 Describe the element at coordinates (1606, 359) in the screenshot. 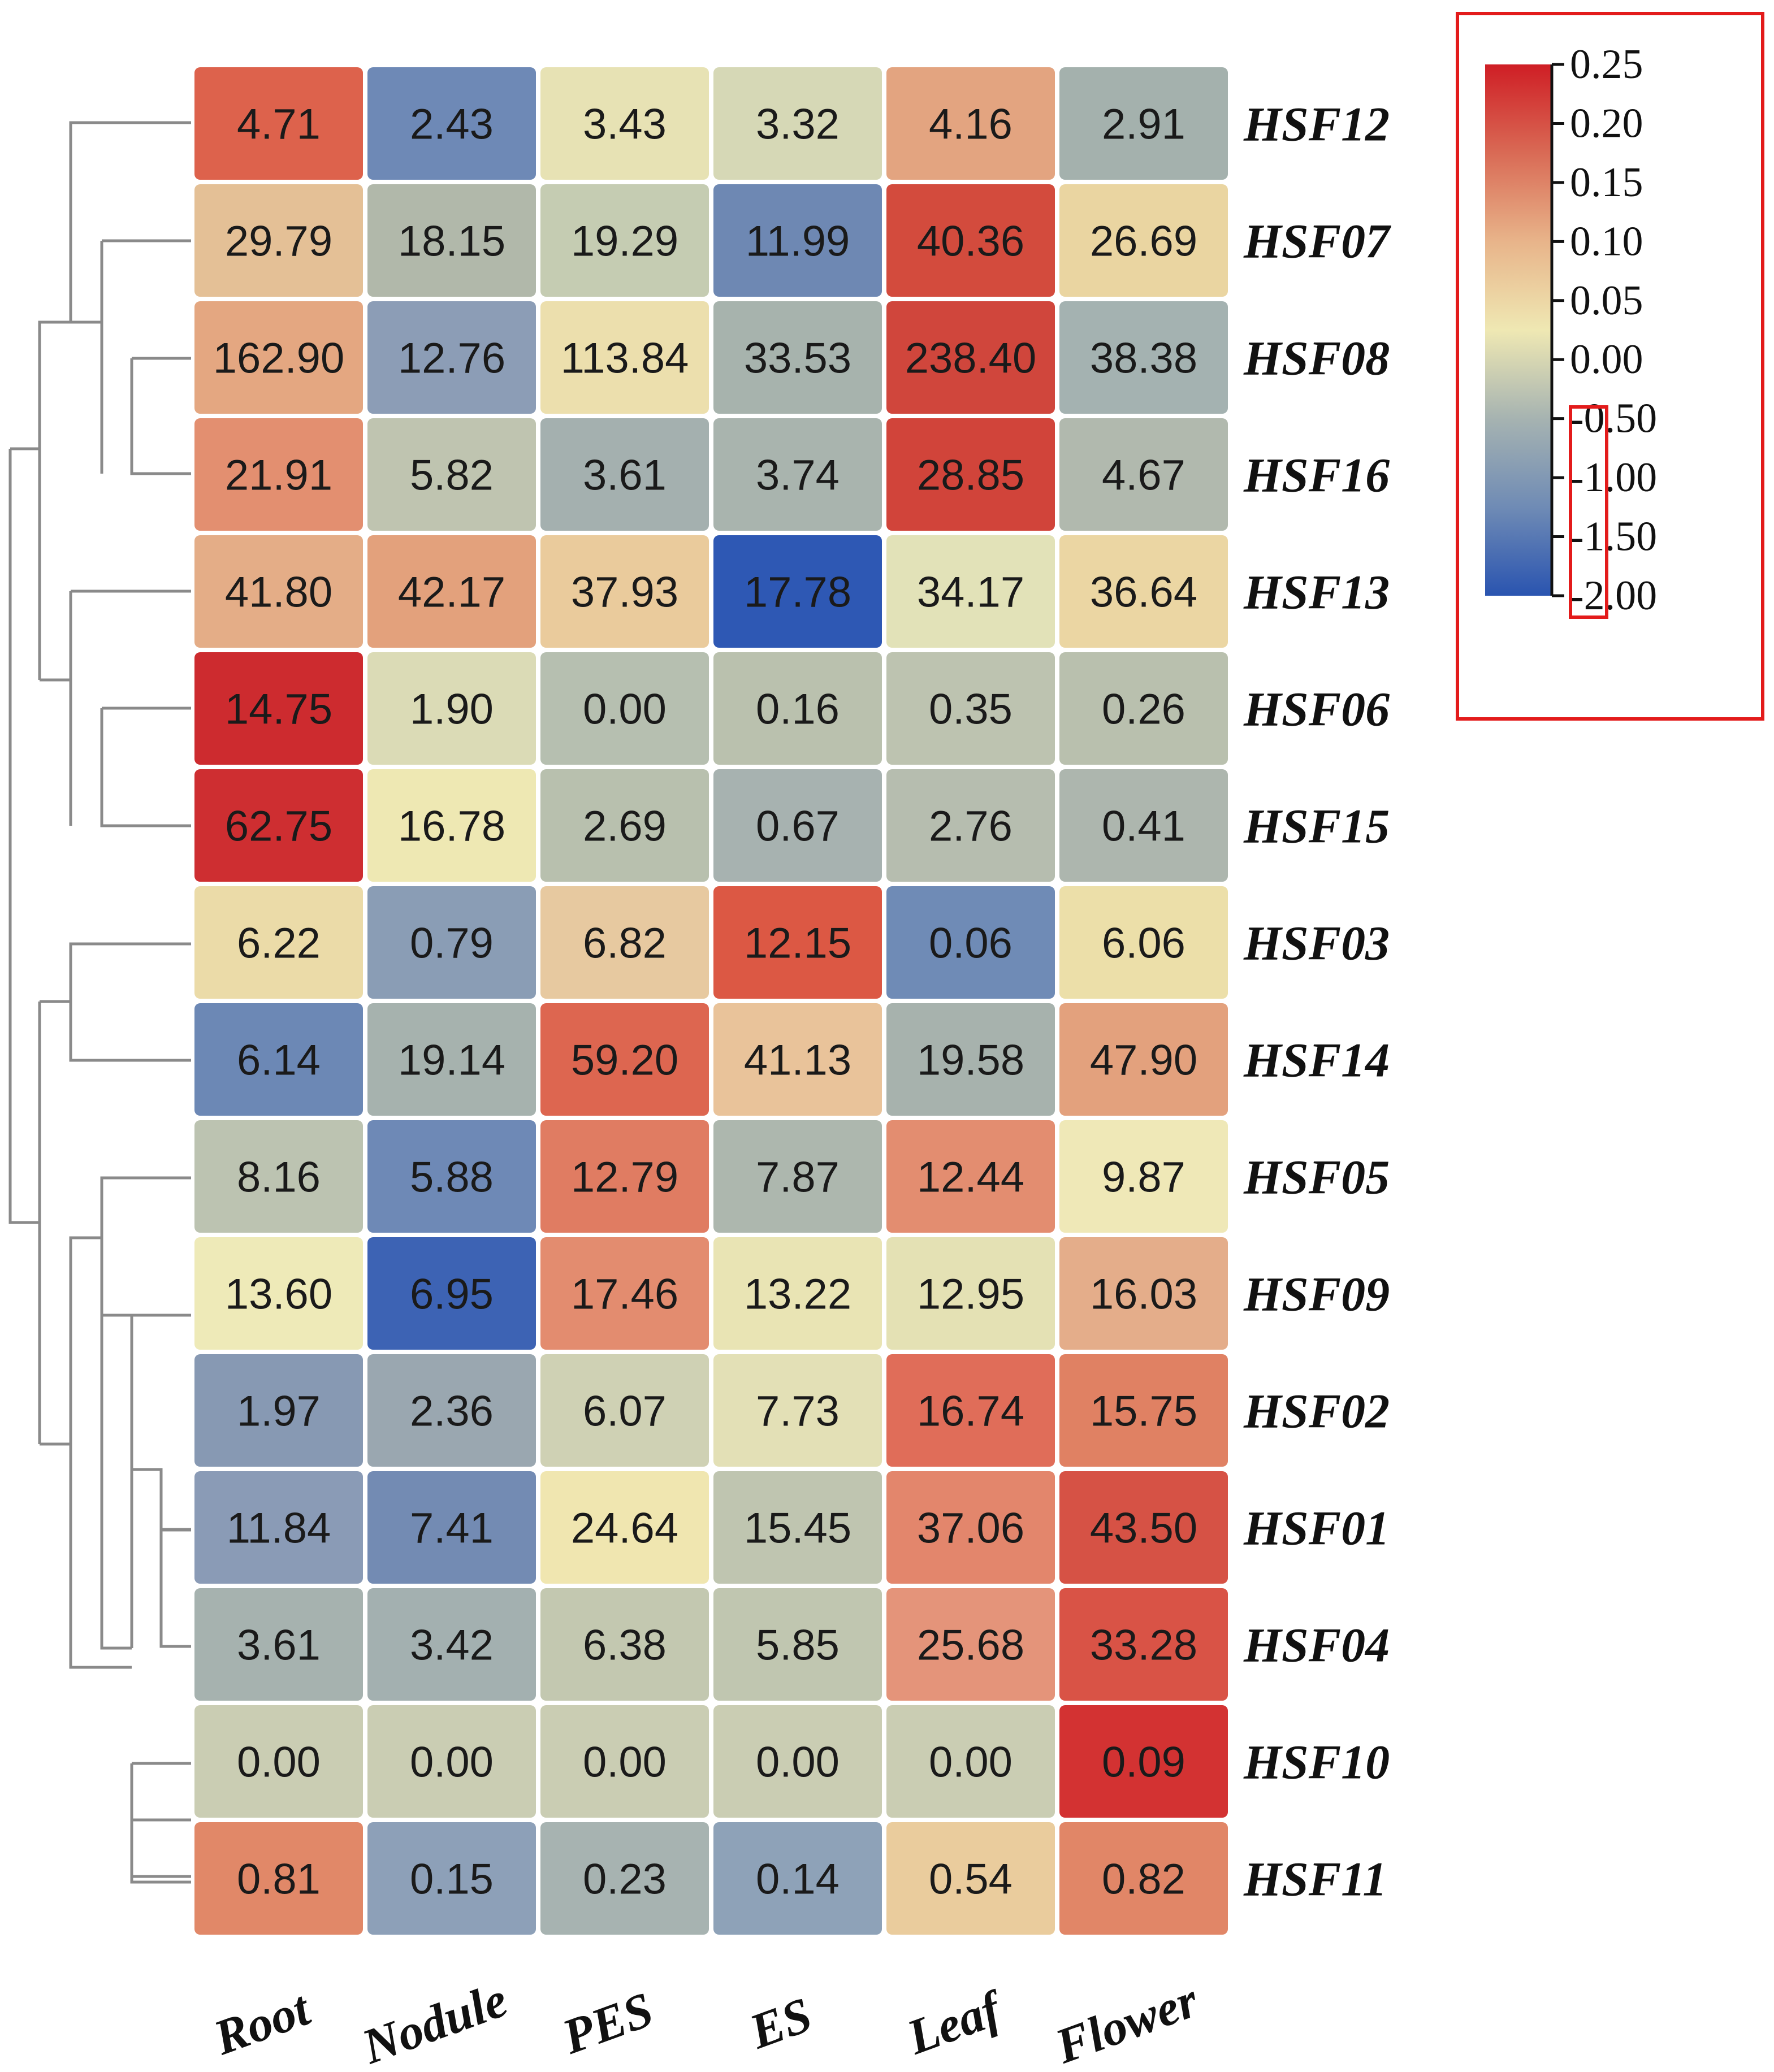

I see `legend-tick-label: 0.00` at that location.